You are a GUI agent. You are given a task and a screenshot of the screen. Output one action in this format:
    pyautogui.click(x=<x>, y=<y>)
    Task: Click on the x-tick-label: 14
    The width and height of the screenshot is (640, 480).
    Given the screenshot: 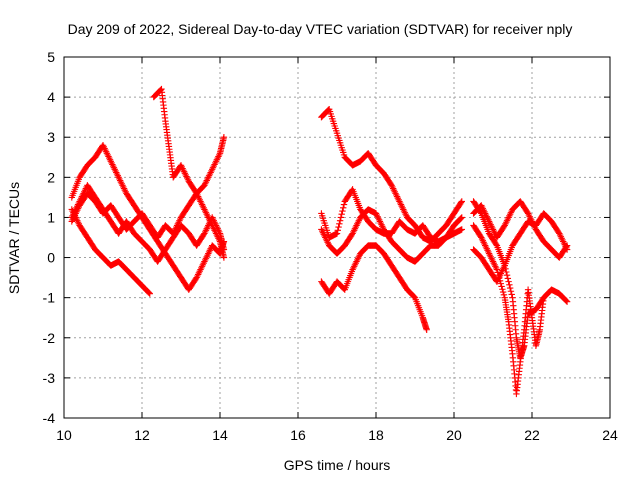 What is the action you would take?
    pyautogui.click(x=220, y=435)
    